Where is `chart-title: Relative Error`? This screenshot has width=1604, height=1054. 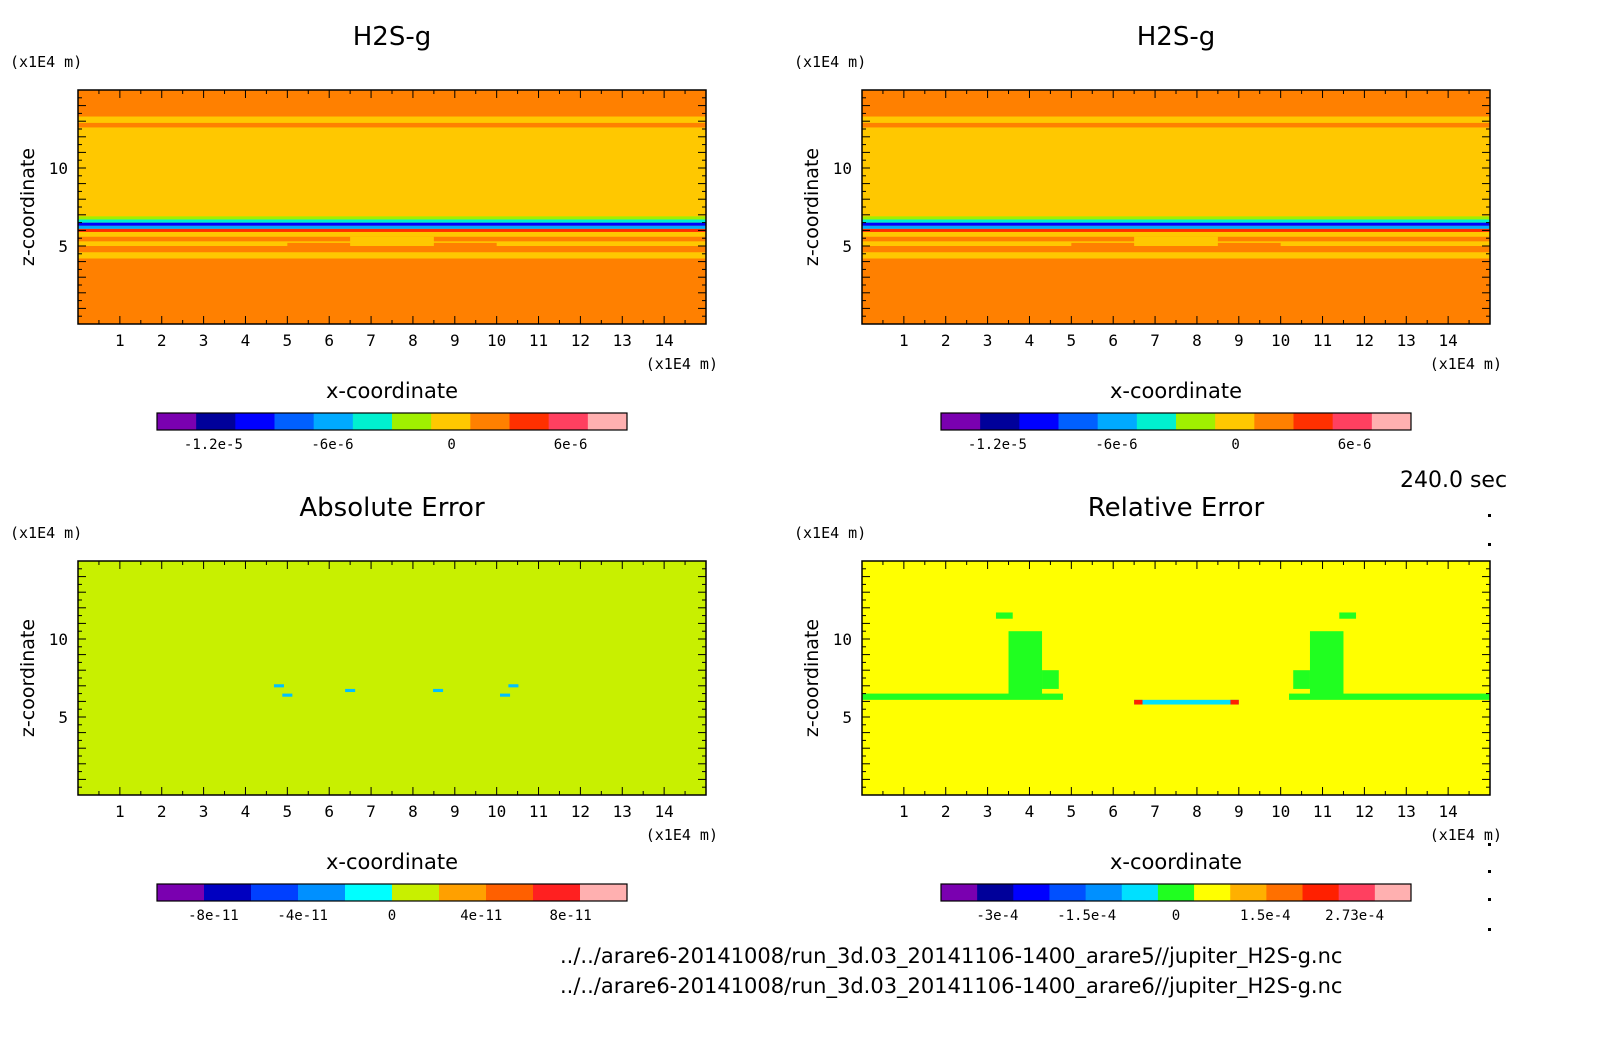 chart-title: Relative Error is located at coordinates (1176, 508).